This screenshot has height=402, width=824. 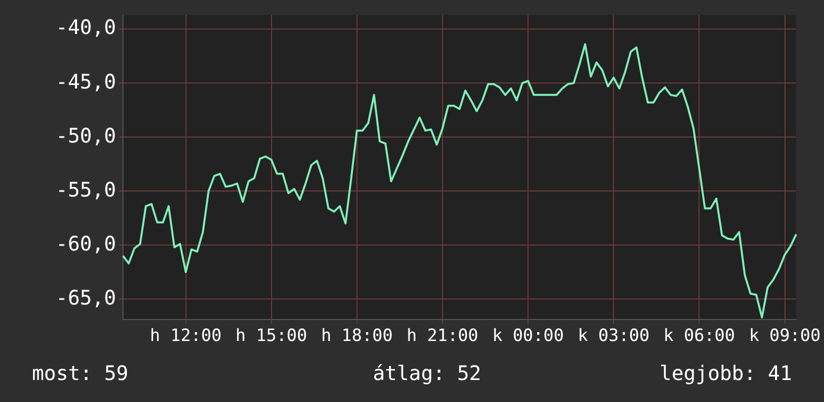 I want to click on x-tick-label: k 06:00, so click(x=699, y=336).